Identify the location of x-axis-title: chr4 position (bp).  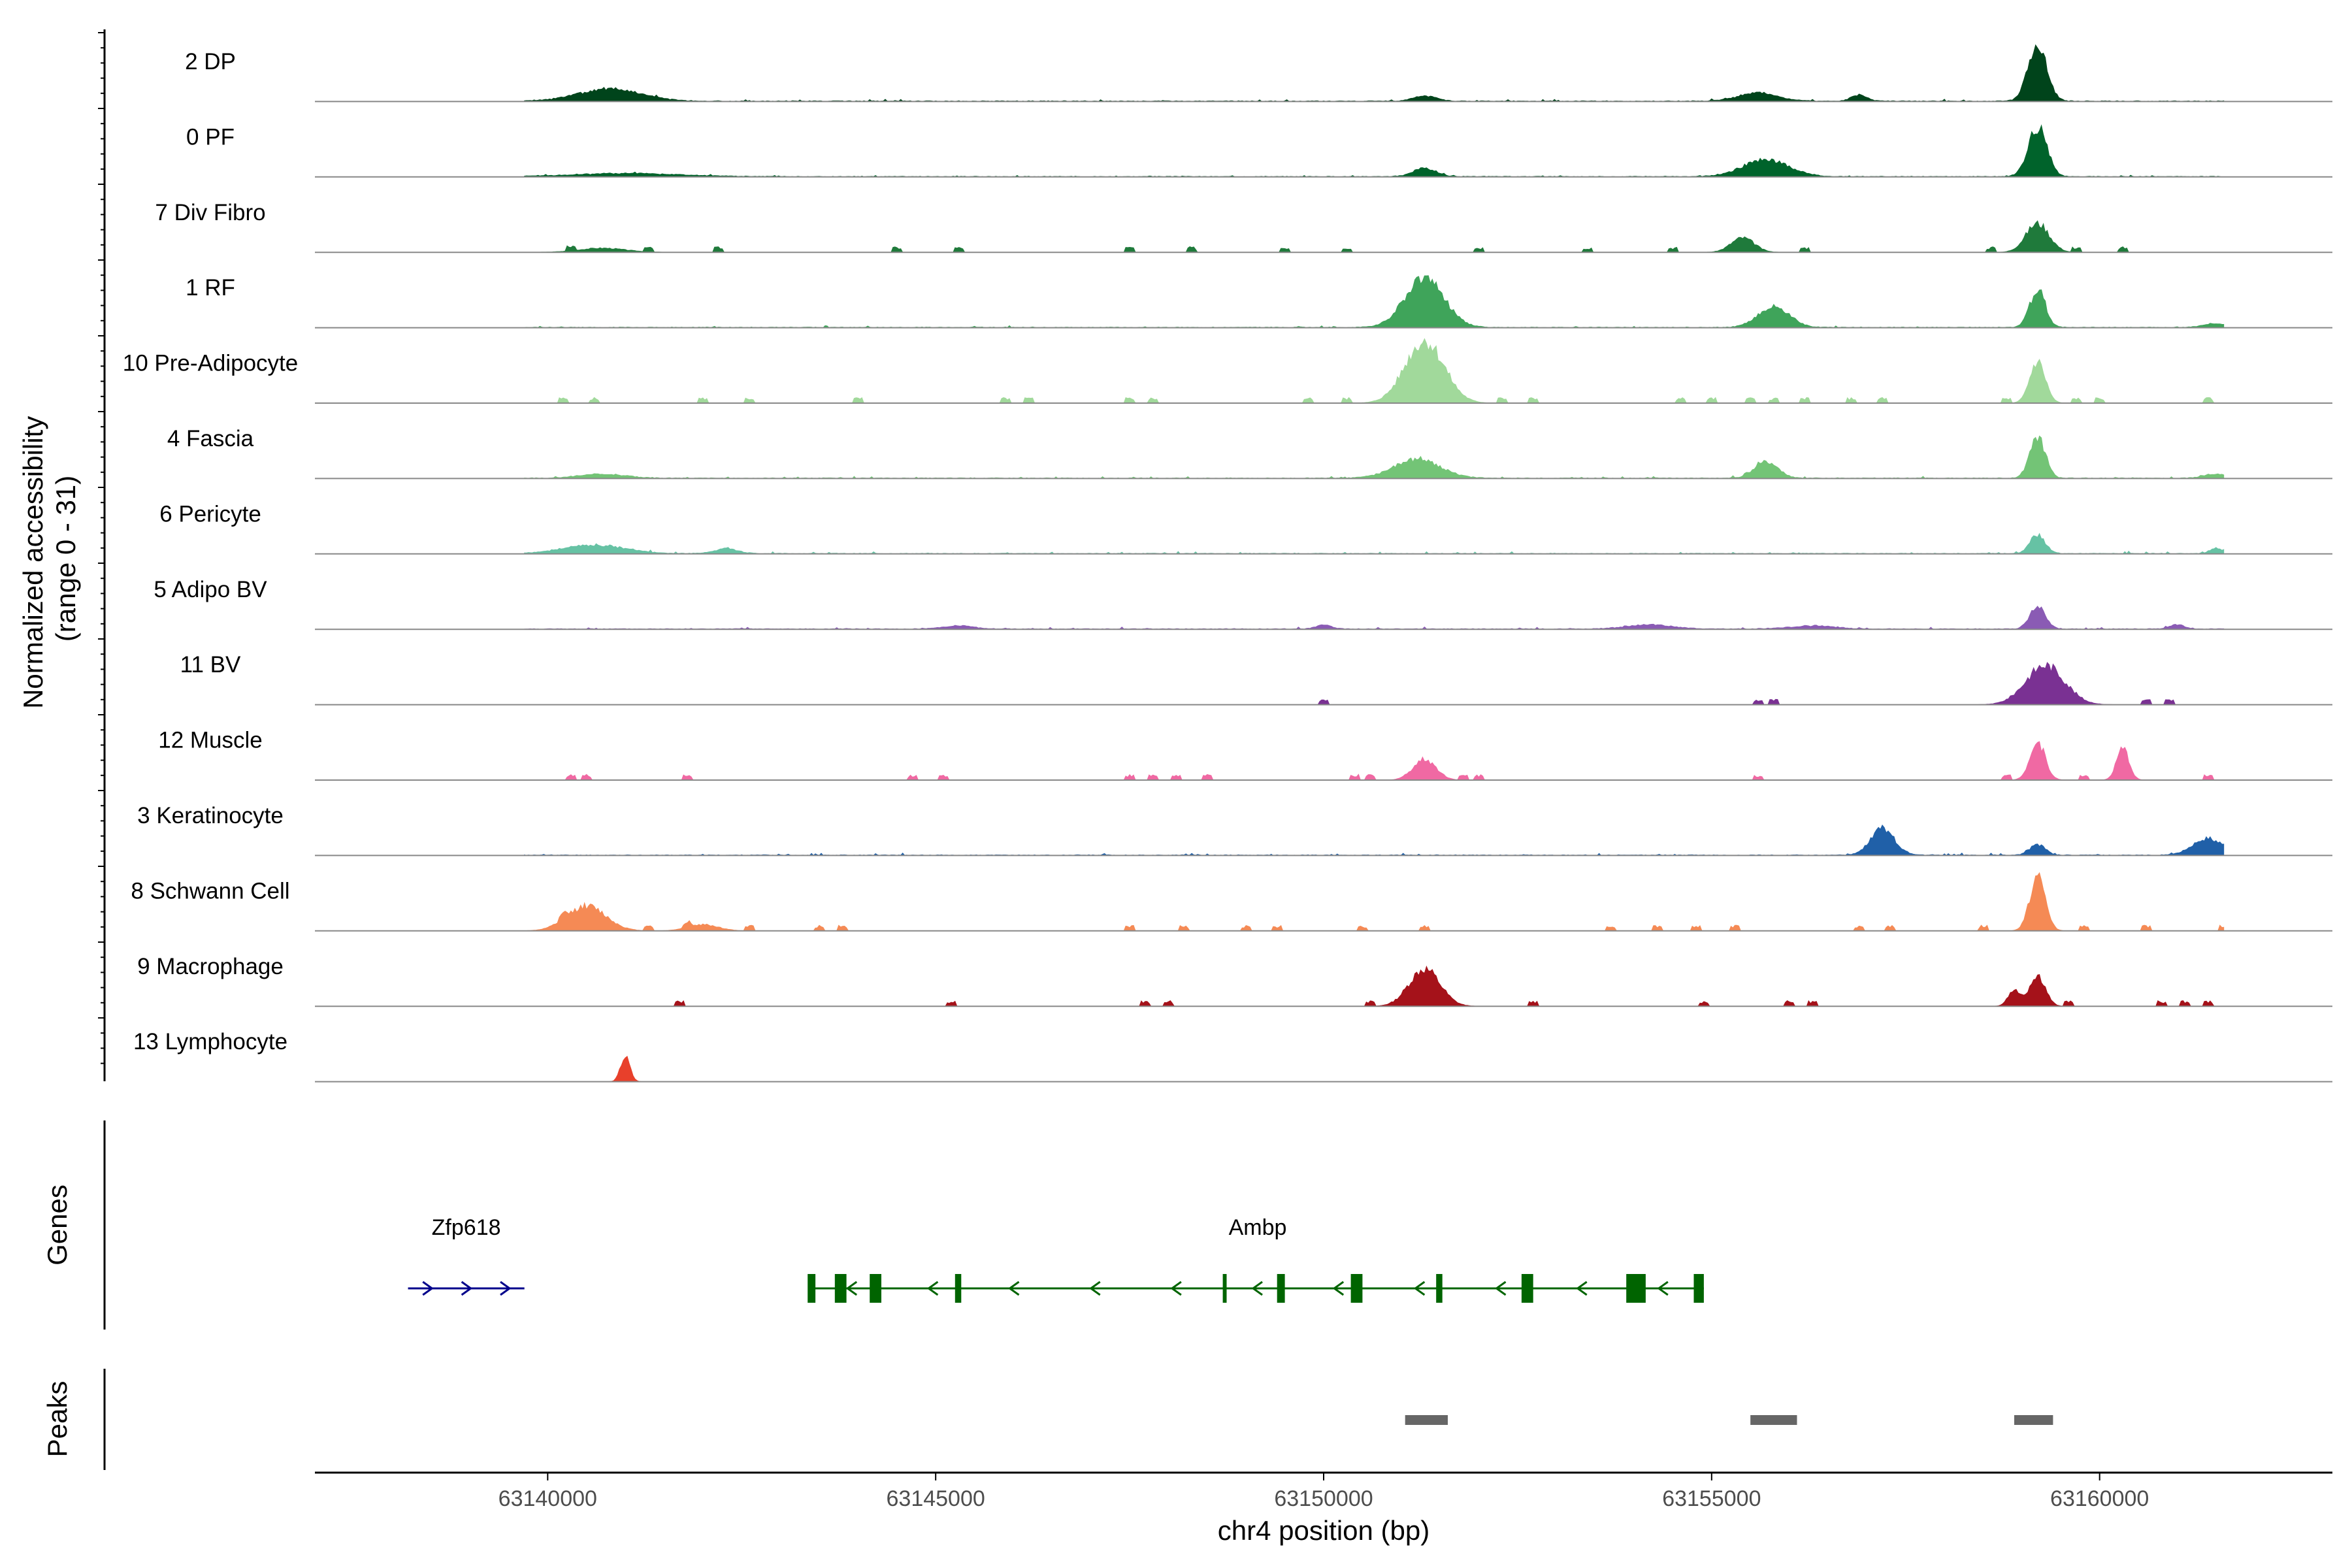
(1324, 1530).